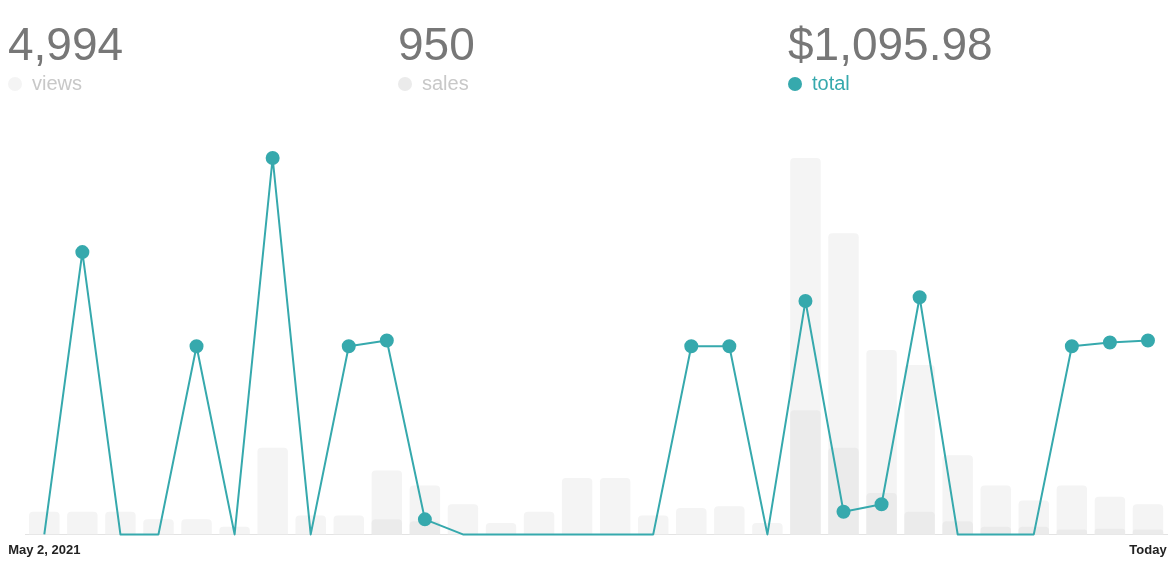 The image size is (1175, 566). What do you see at coordinates (436, 44) in the screenshot?
I see `text: 950` at bounding box center [436, 44].